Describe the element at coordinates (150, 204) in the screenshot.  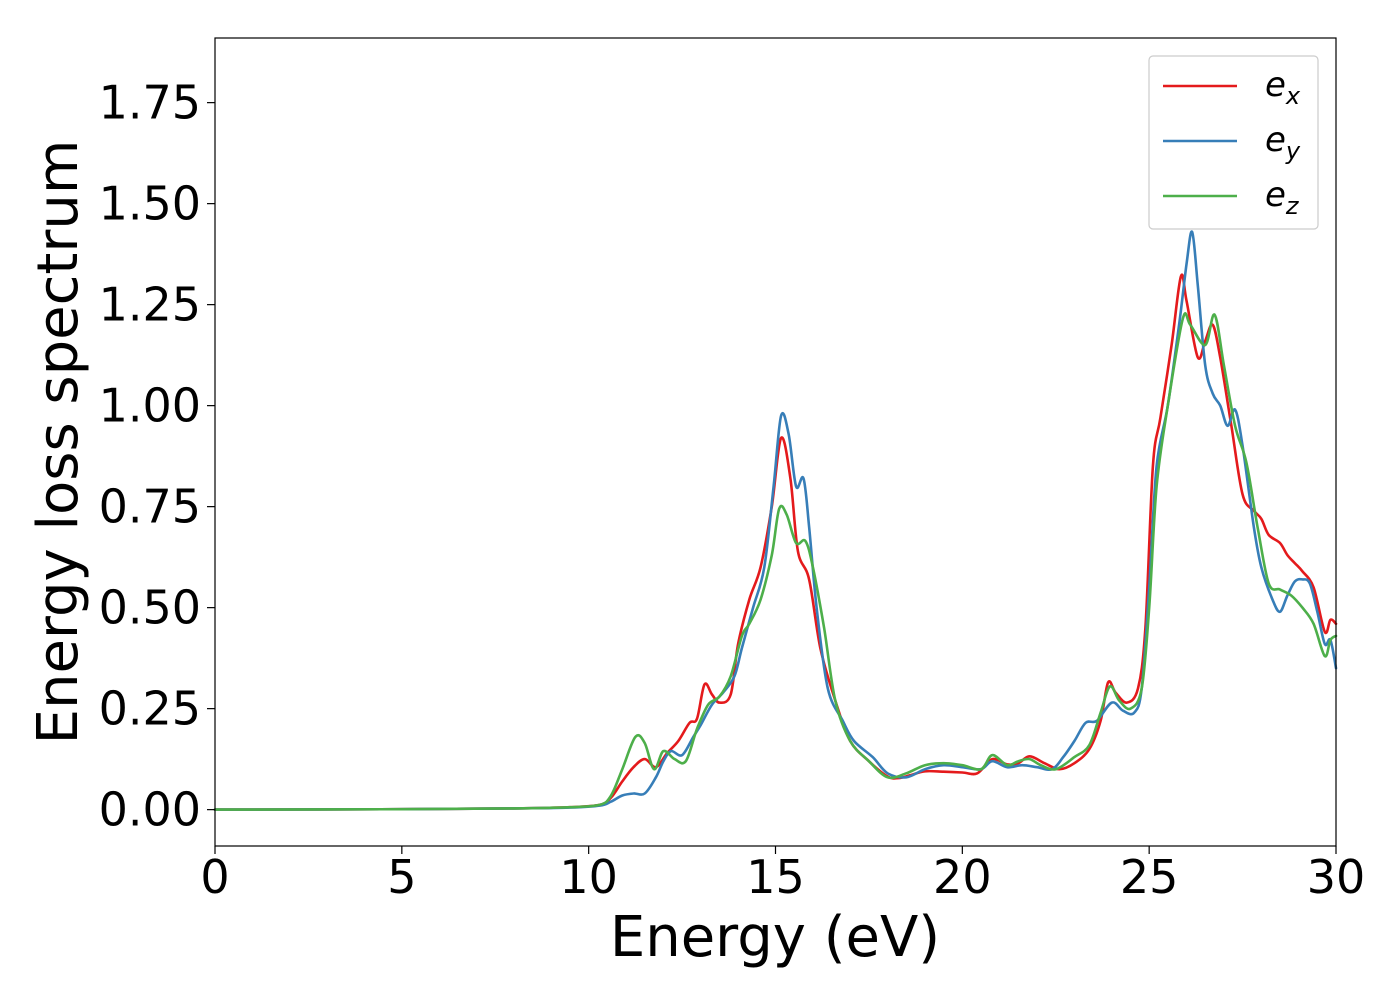
I see `y-tick-label: 1.50` at that location.